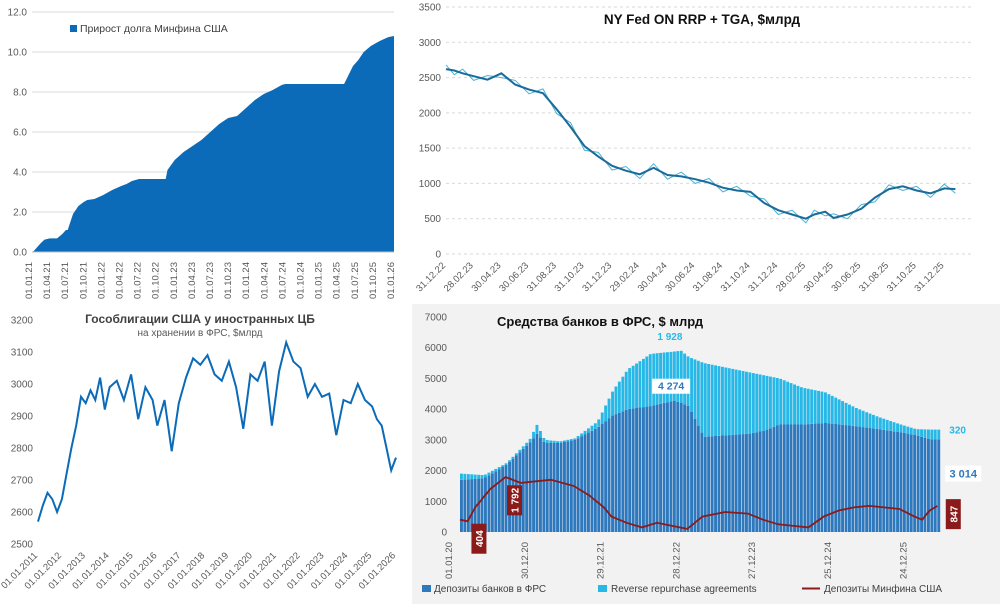  What do you see at coordinates (22, 321) in the screenshot?
I see `fcb-y-tick: 3200` at bounding box center [22, 321].